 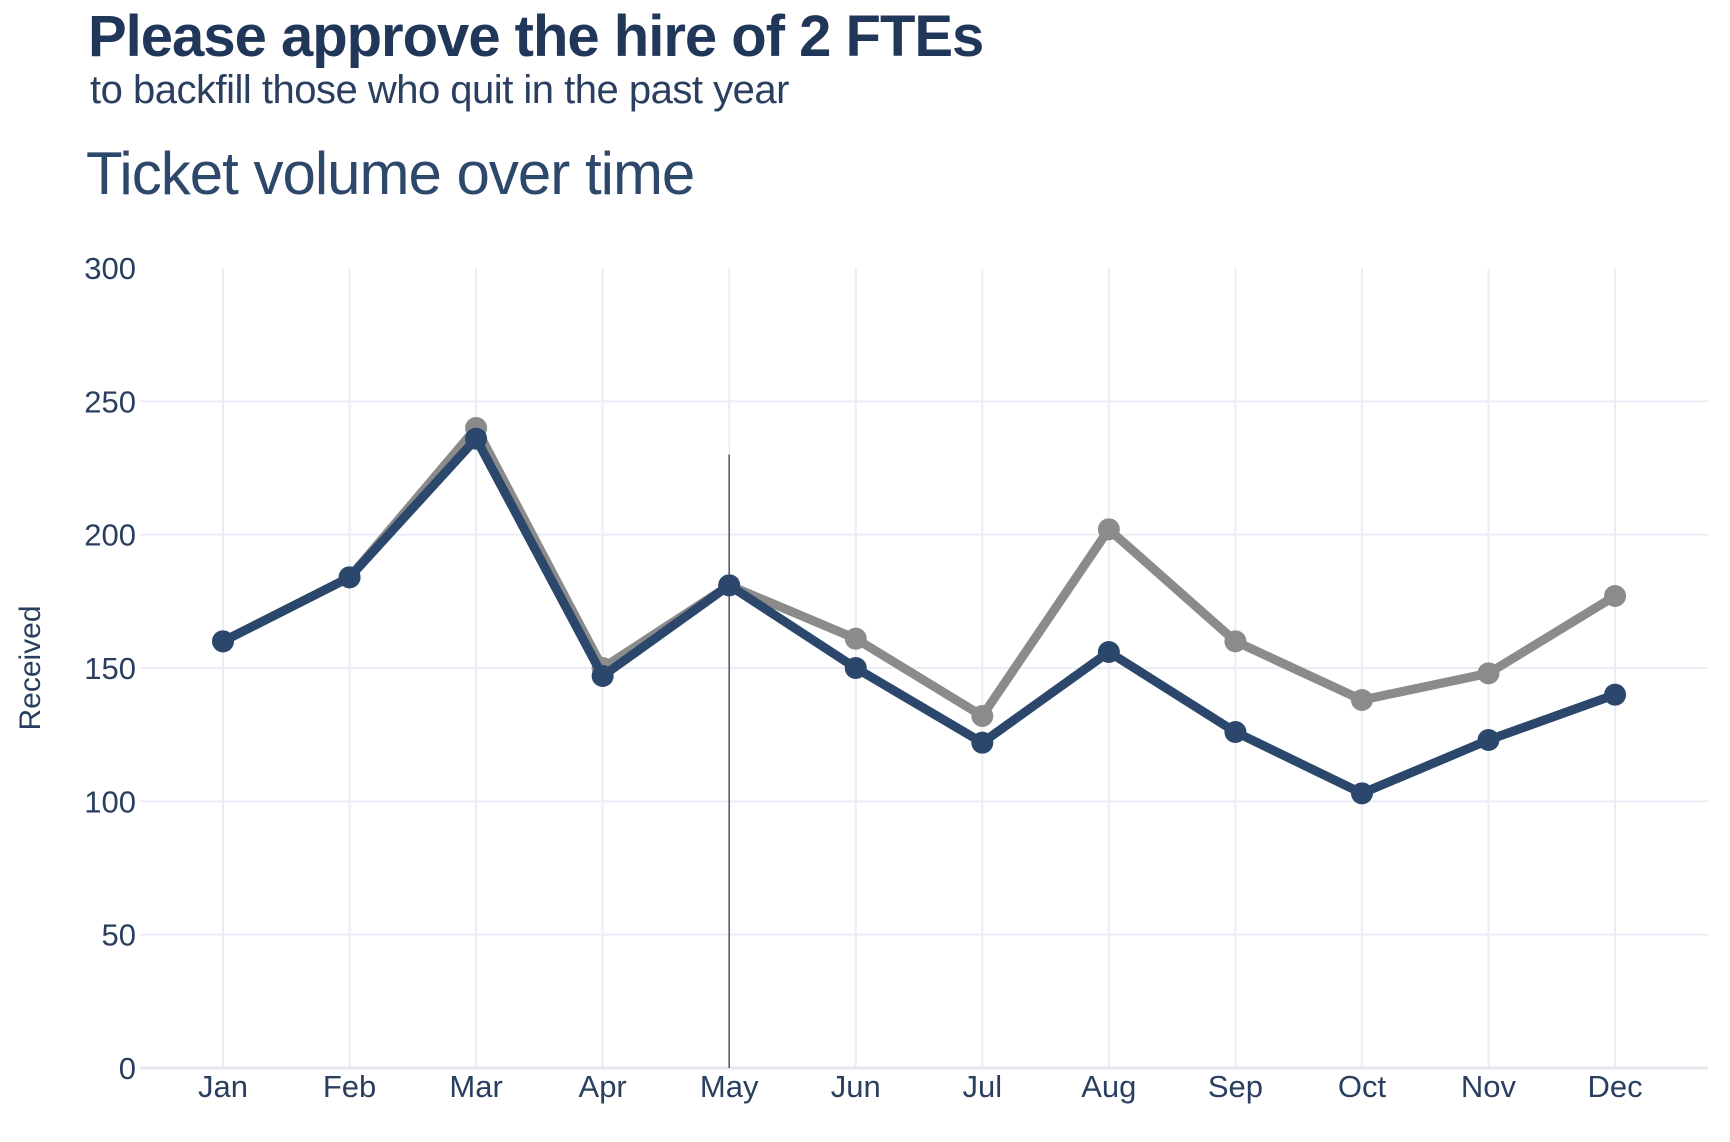 What do you see at coordinates (475, 1086) in the screenshot?
I see `x-tick-label: Mar` at bounding box center [475, 1086].